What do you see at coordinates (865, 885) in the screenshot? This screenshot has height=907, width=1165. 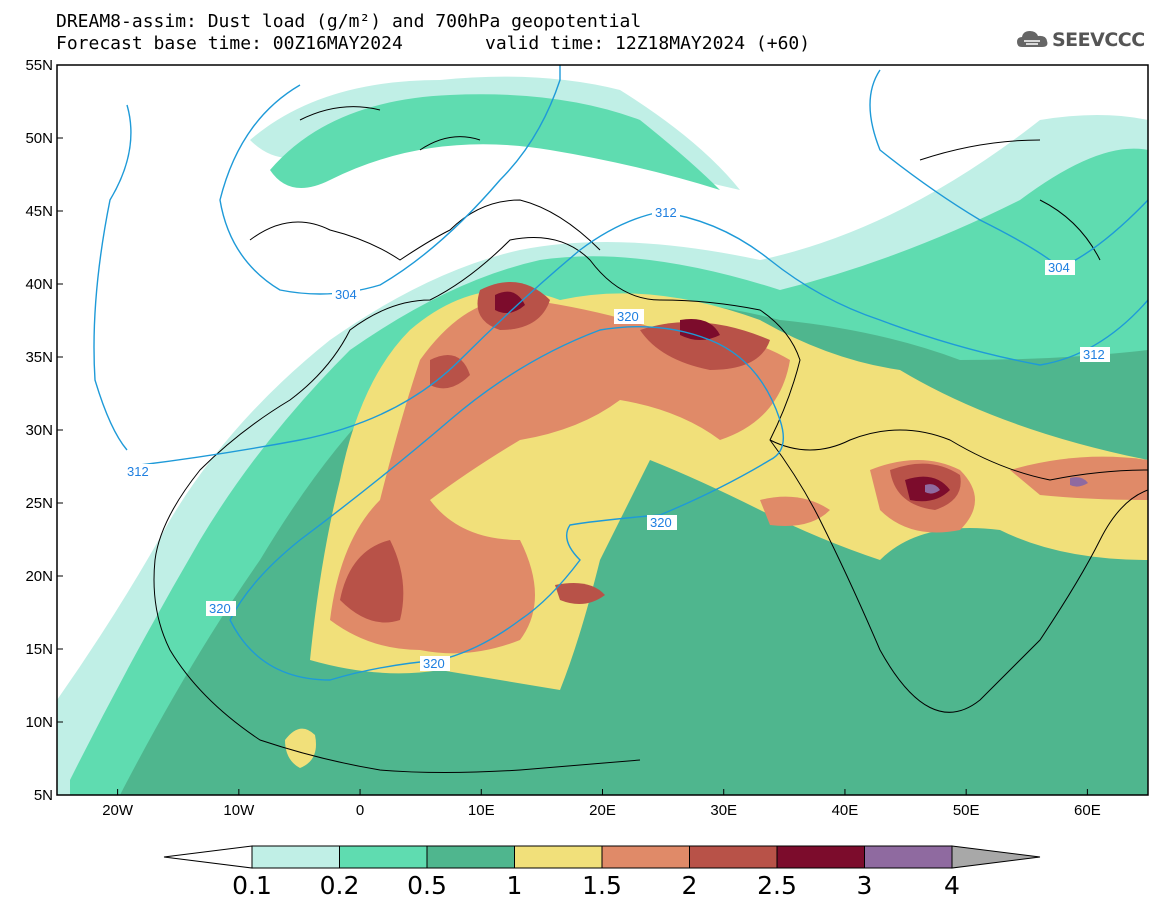 I see `colorbar-label: 3` at bounding box center [865, 885].